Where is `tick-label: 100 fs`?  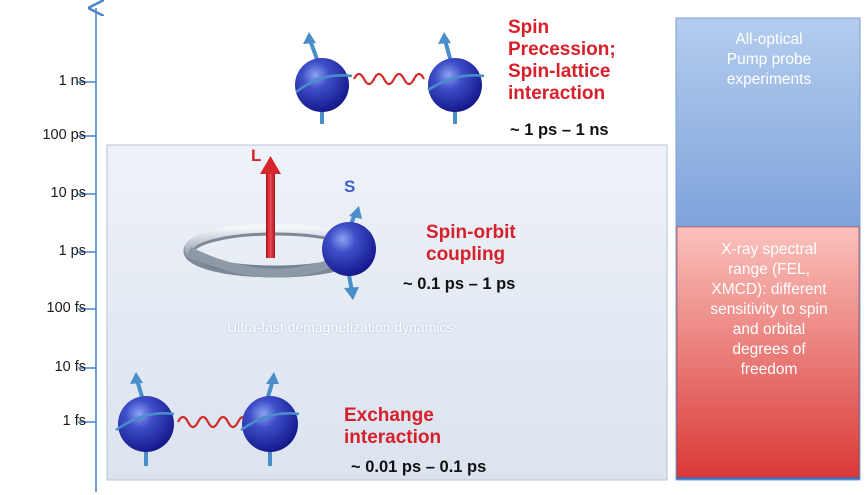 tick-label: 100 fs is located at coordinates (66, 308).